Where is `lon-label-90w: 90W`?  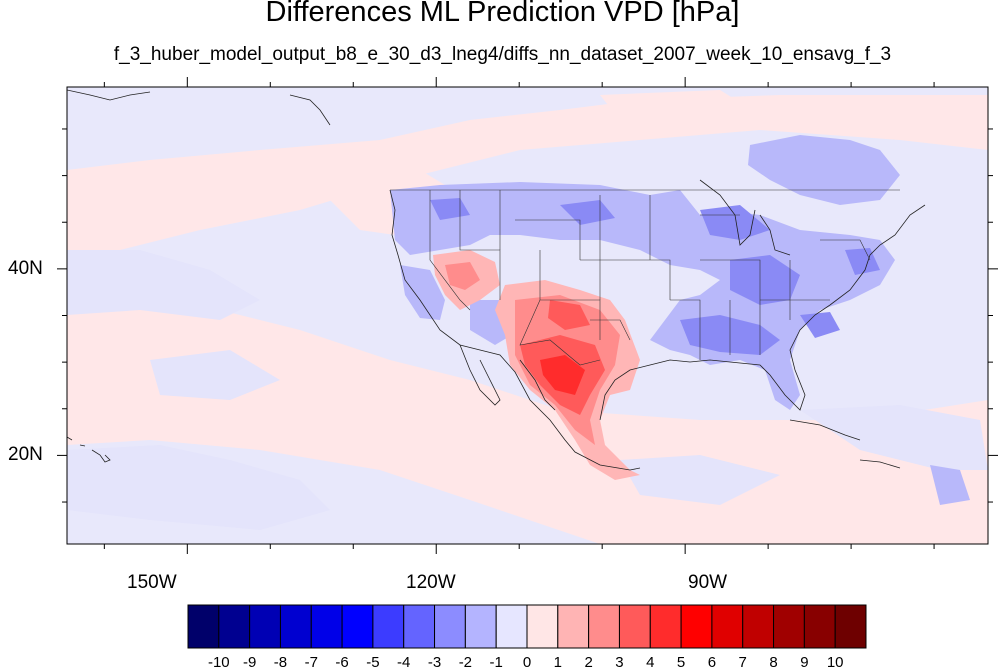
lon-label-90w: 90W is located at coordinates (708, 582).